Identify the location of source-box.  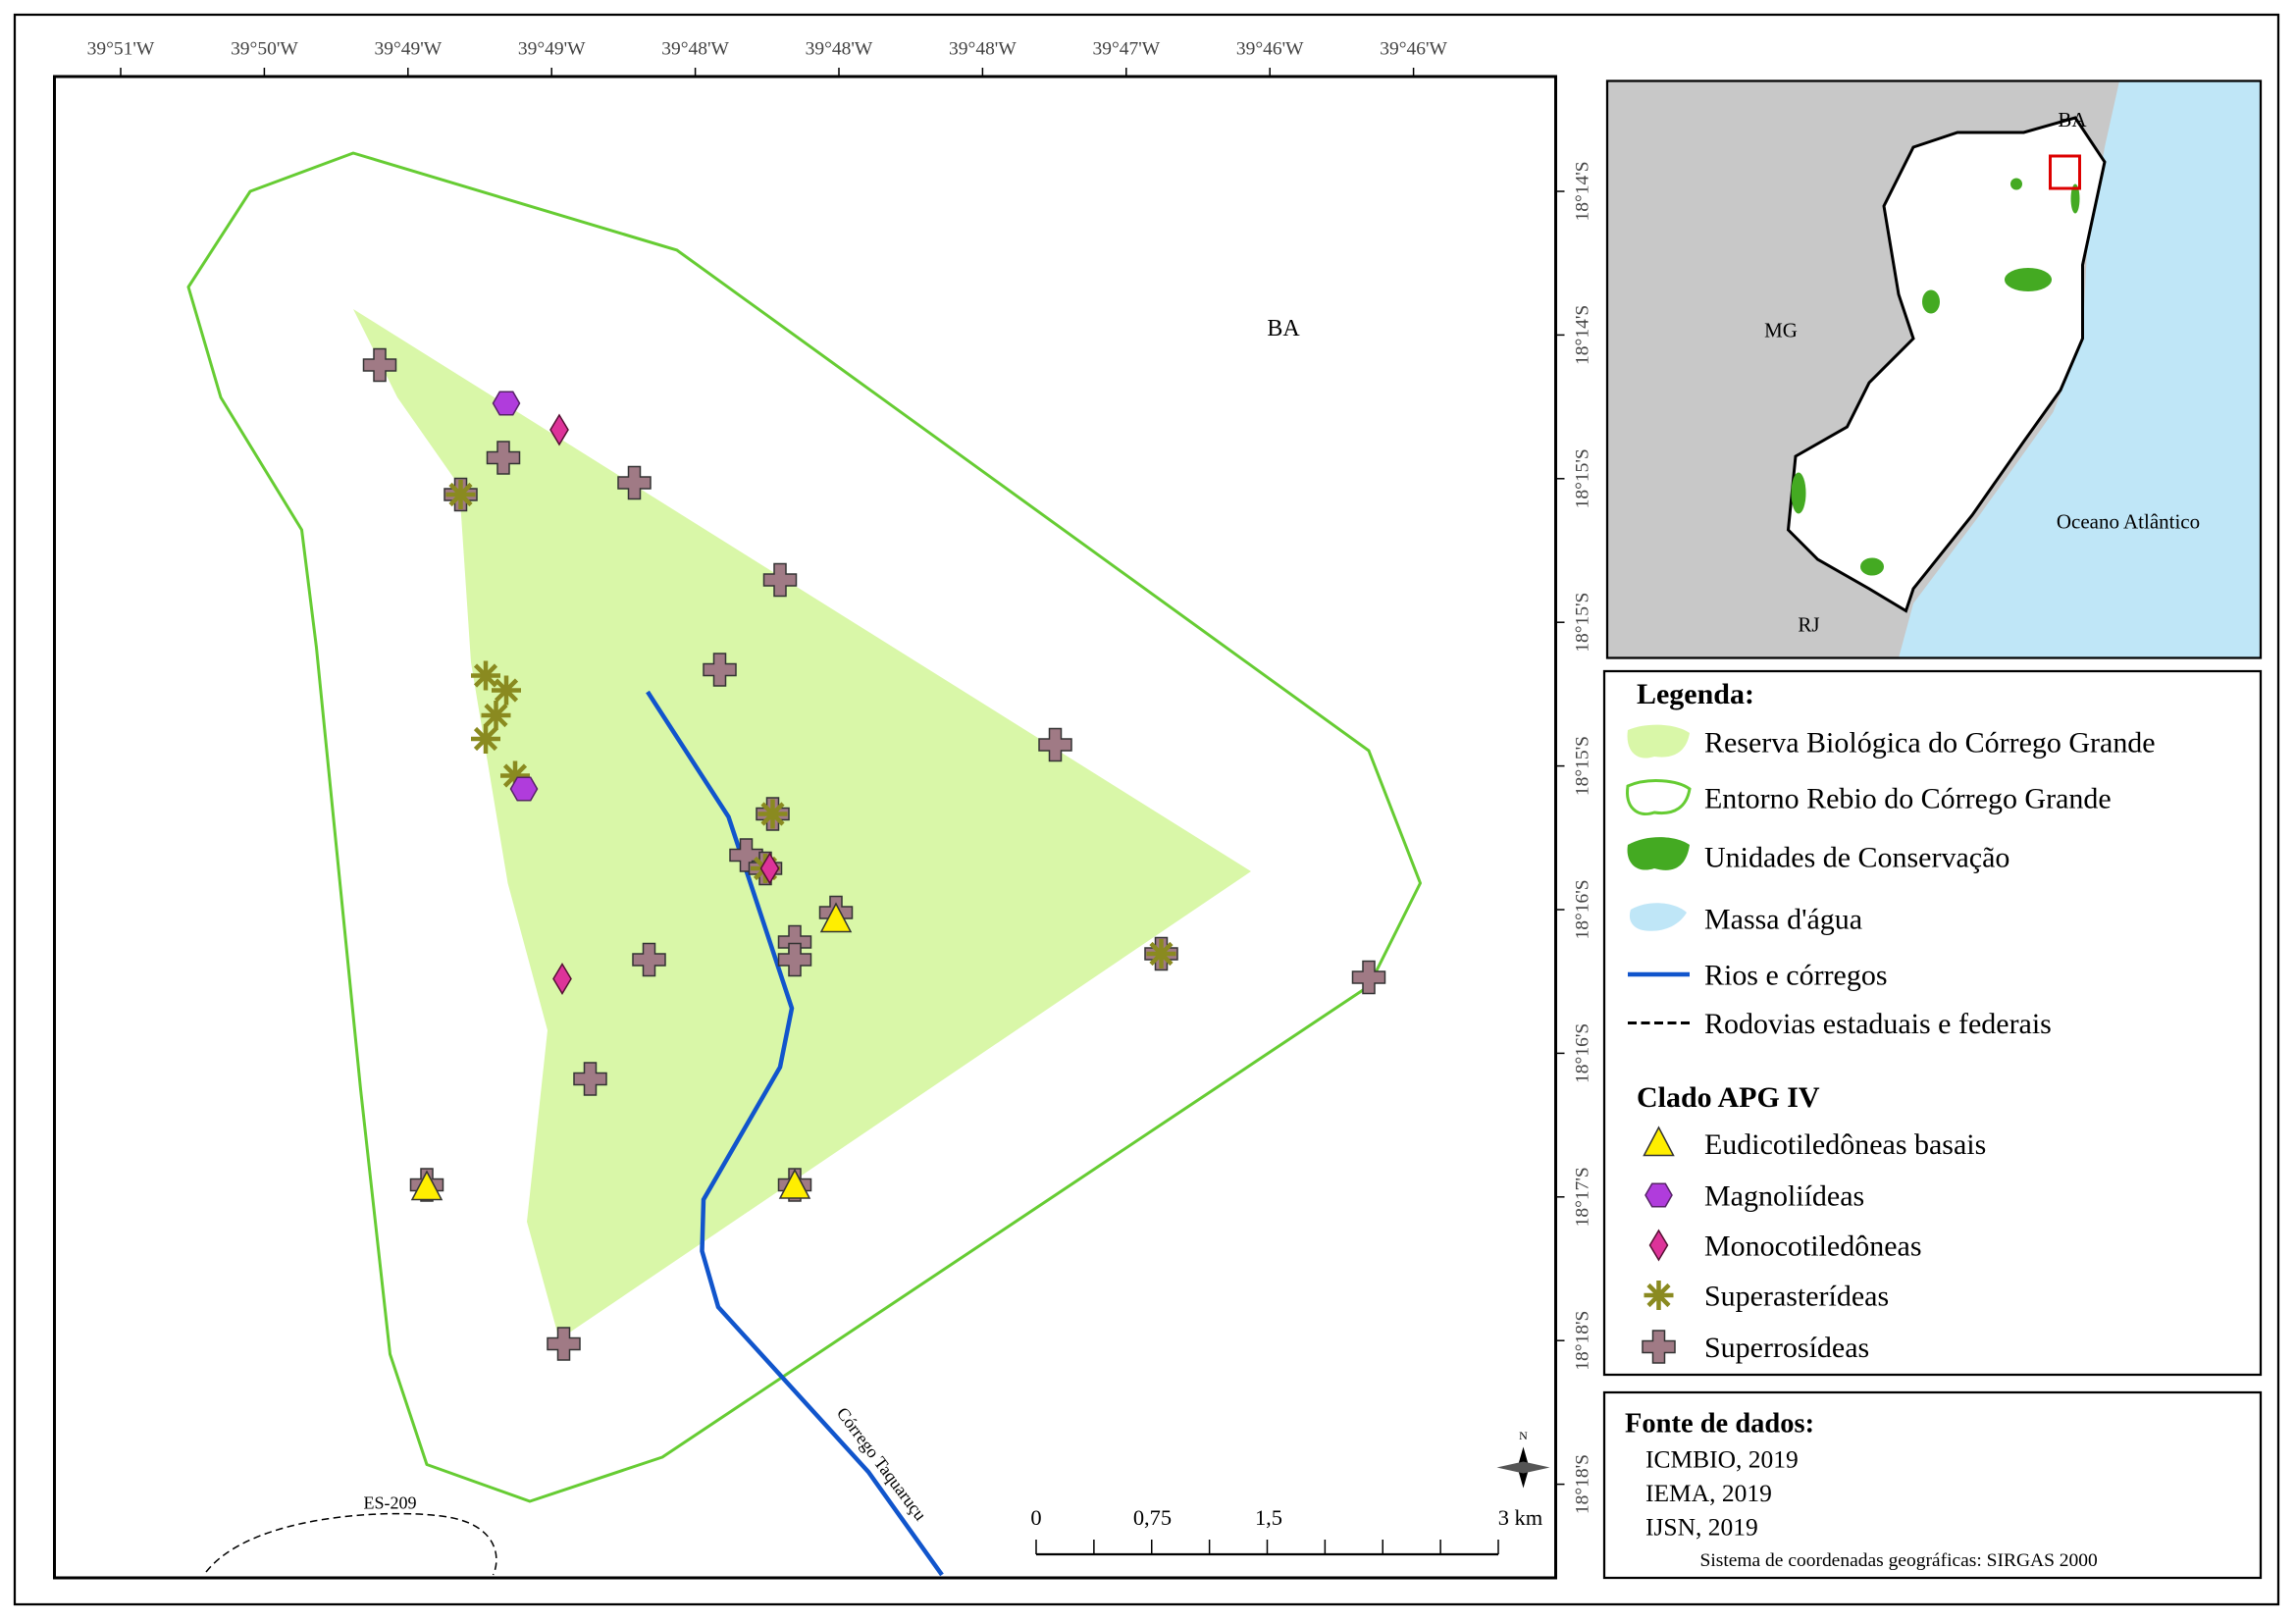
(1932, 1485).